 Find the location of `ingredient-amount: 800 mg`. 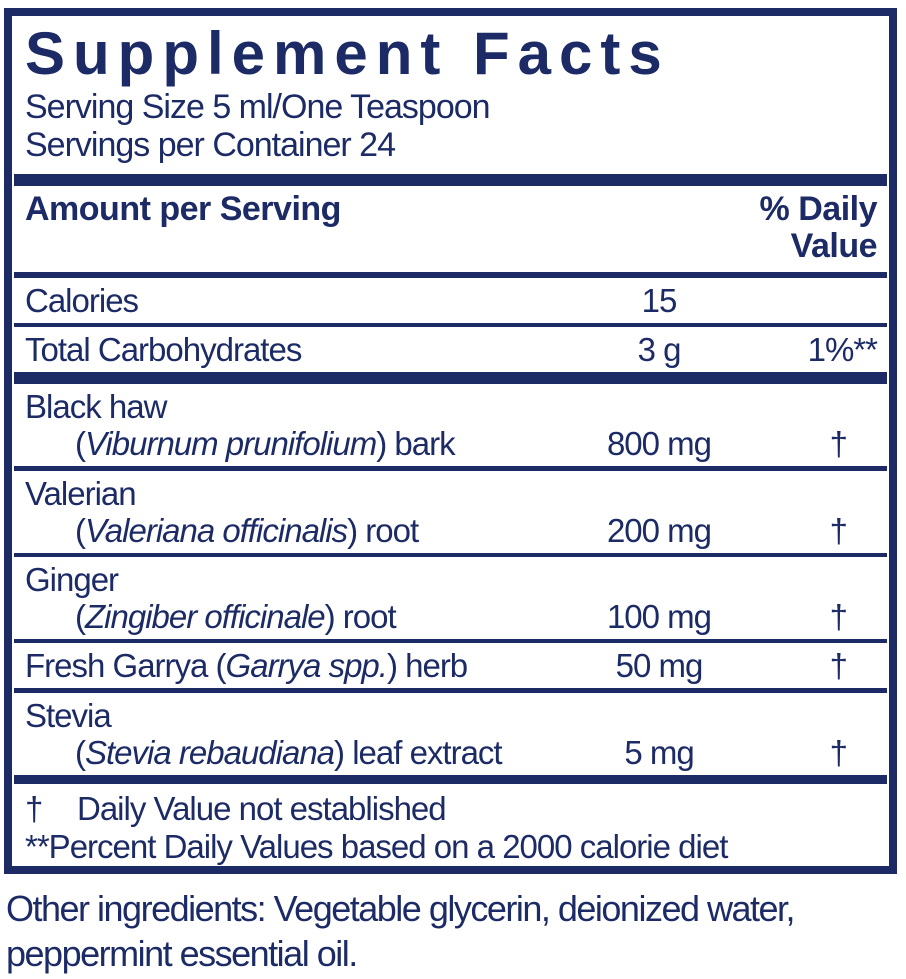

ingredient-amount: 800 mg is located at coordinates (659, 444).